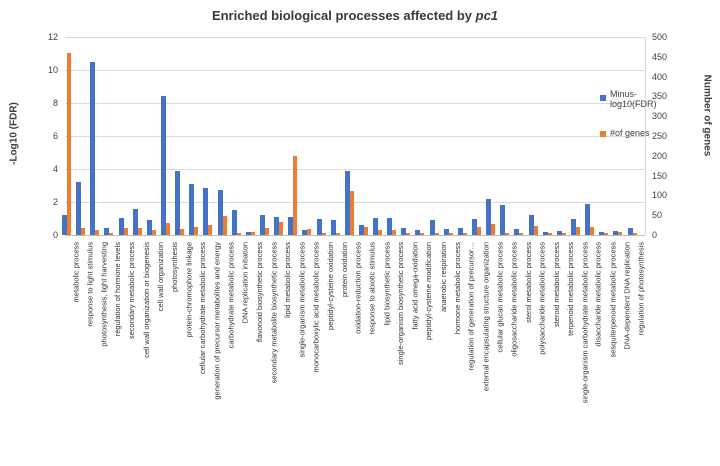 This screenshot has width=720, height=466. Describe the element at coordinates (401, 303) in the screenshot. I see `category-label: single-organism biosynthetic process` at that location.